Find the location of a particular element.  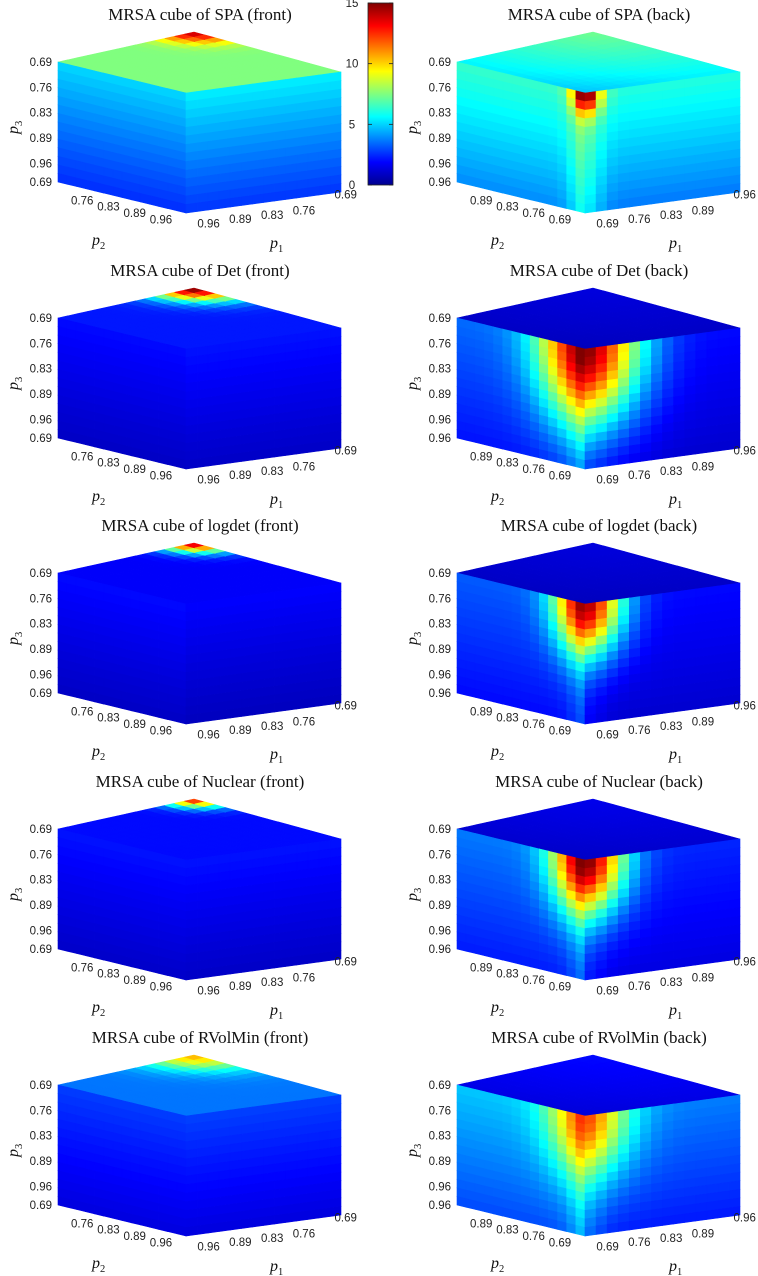

p3-tick-label: 0.89 is located at coordinates (440, 395).